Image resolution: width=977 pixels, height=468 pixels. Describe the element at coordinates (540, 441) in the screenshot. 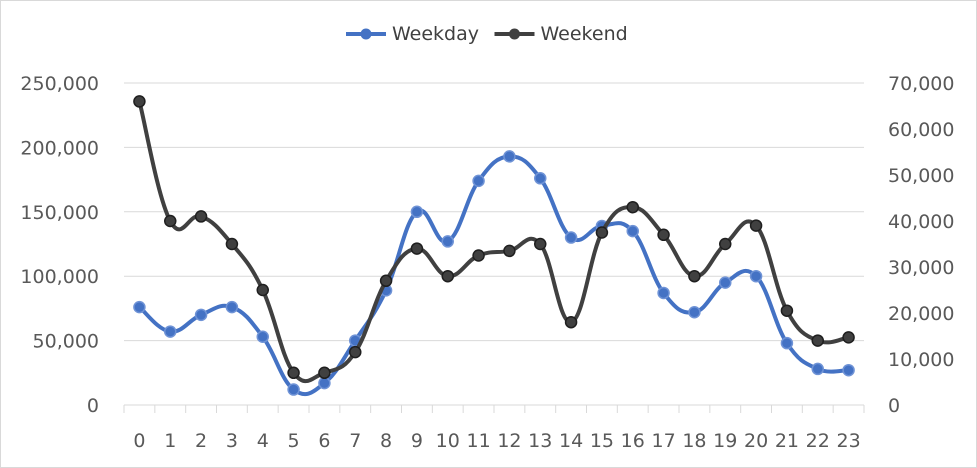

I see `x-tick-label: 13` at that location.